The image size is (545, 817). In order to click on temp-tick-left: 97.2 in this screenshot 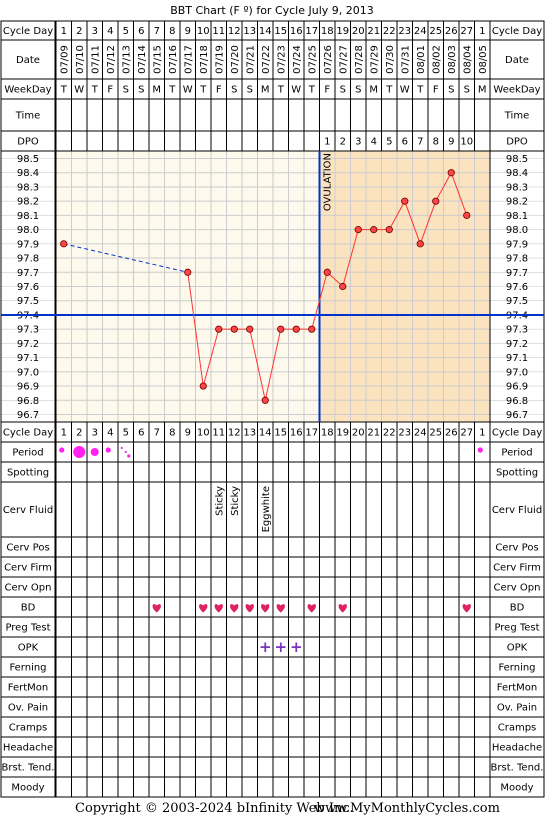, I will do `click(28, 344)`.